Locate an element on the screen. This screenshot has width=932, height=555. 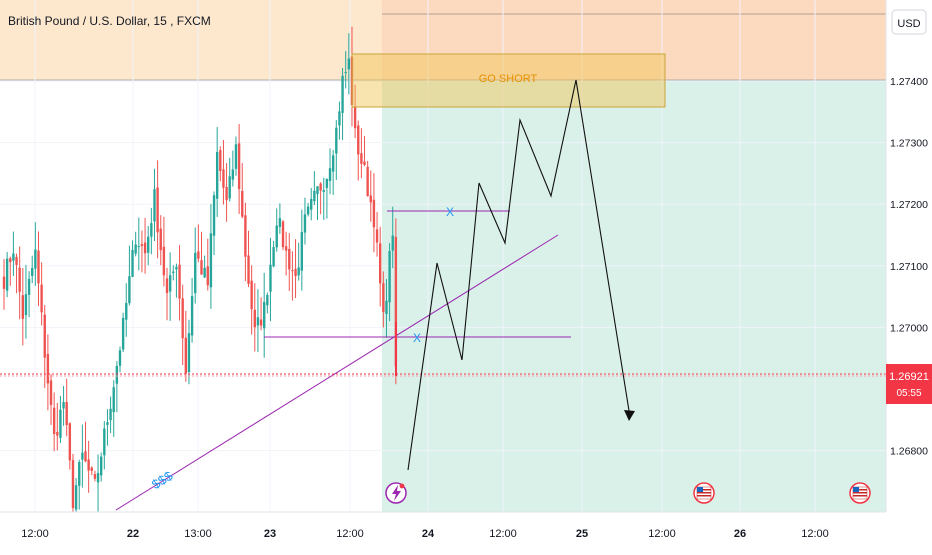
supply-zone is located at coordinates (508, 80).